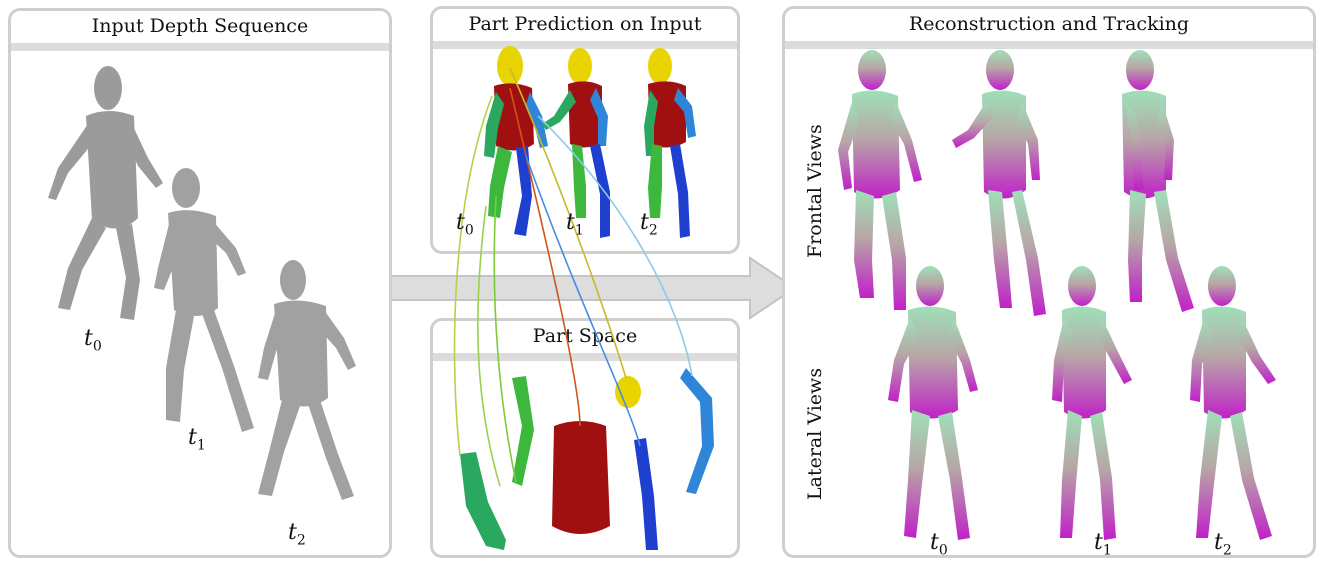 The height and width of the screenshot is (564, 1324). What do you see at coordinates (105, 193) in the screenshot?
I see `depth-figure-t0` at bounding box center [105, 193].